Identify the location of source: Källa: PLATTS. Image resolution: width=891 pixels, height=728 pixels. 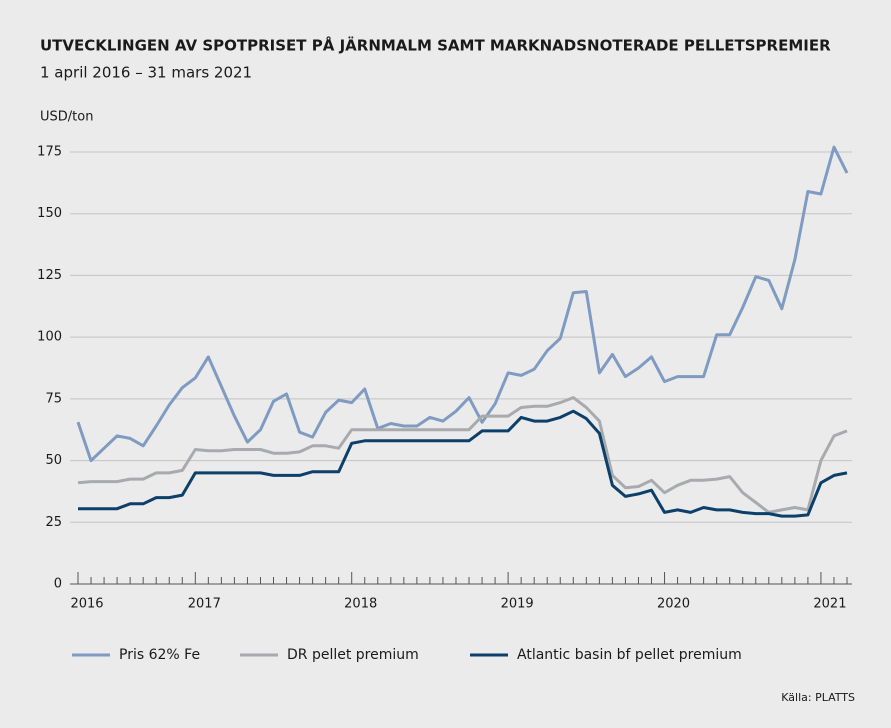
(818, 697).